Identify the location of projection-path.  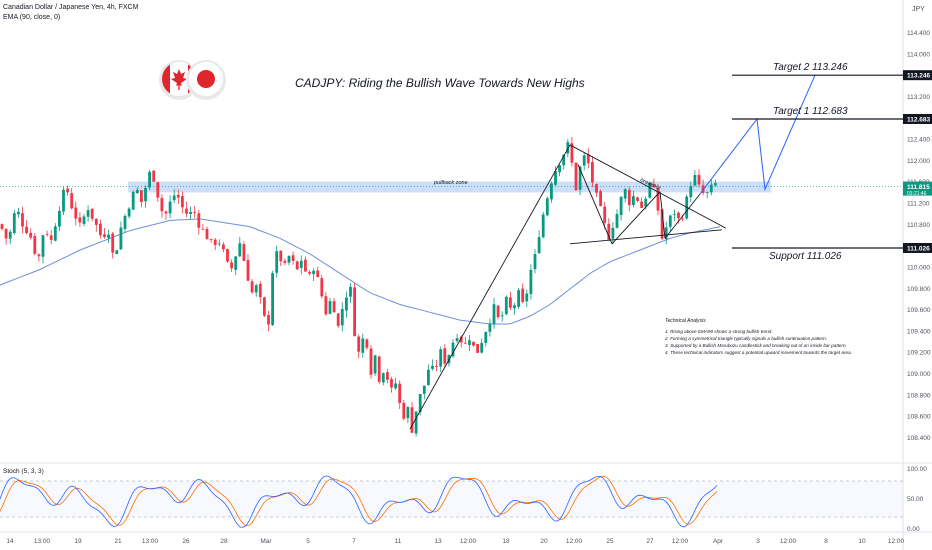
(757, 134).